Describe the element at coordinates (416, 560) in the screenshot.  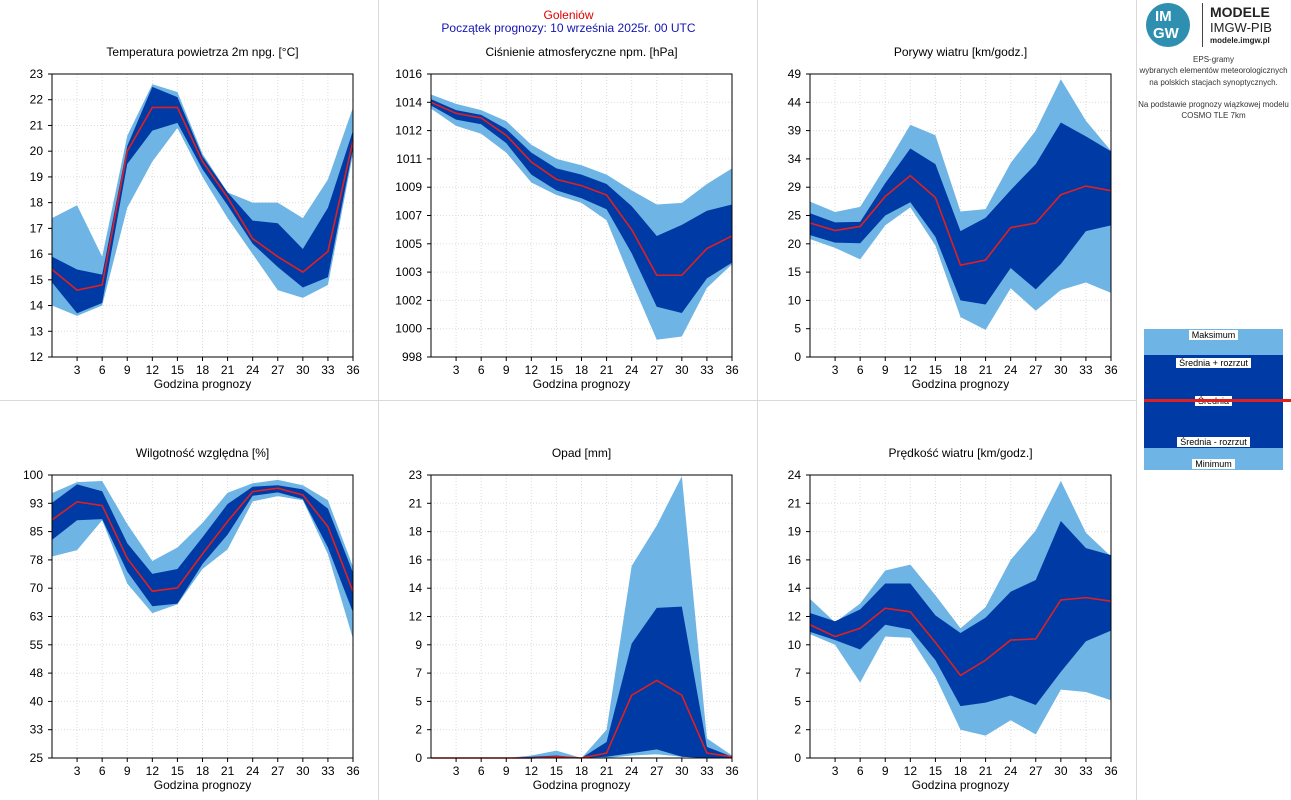
I see `y-tick-label: 16` at that location.